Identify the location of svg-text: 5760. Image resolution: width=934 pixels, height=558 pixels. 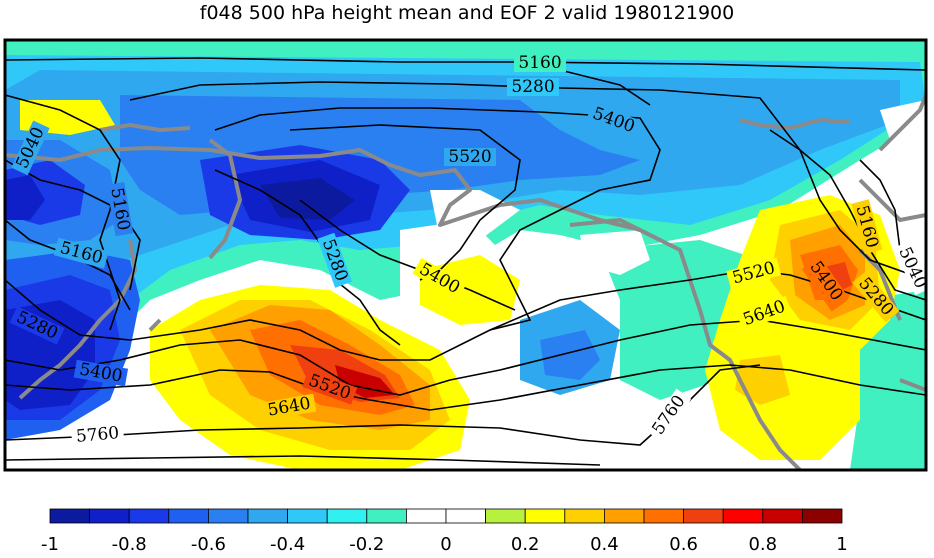
(97, 435).